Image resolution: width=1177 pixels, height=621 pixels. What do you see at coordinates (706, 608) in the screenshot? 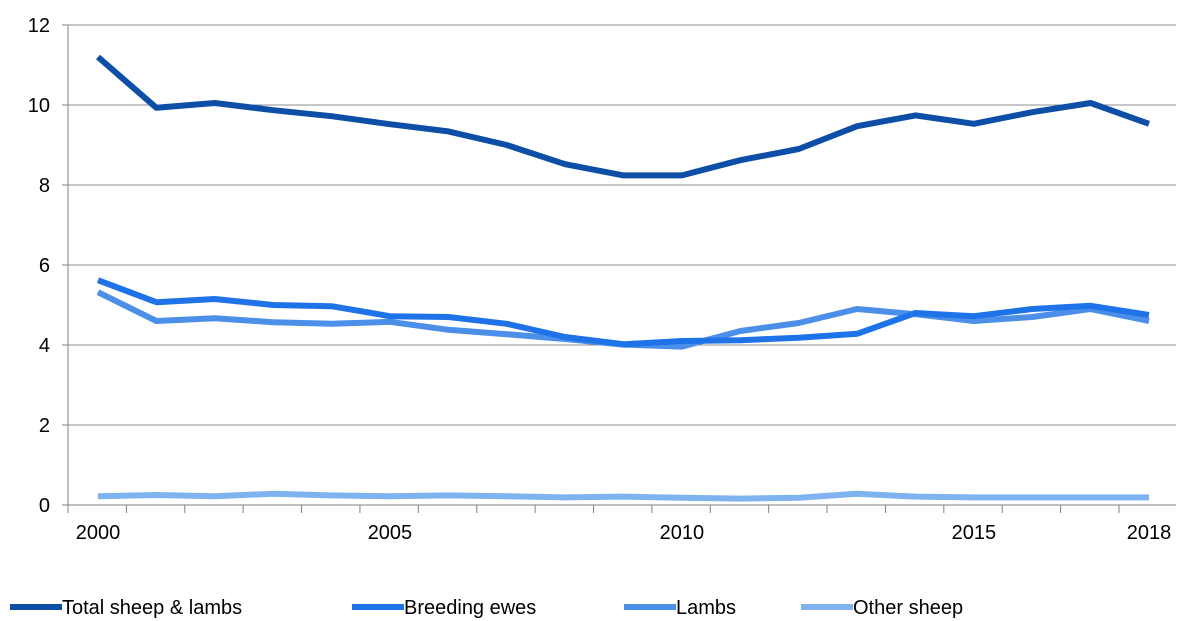
I see `legend-label-2: Lambs` at bounding box center [706, 608].